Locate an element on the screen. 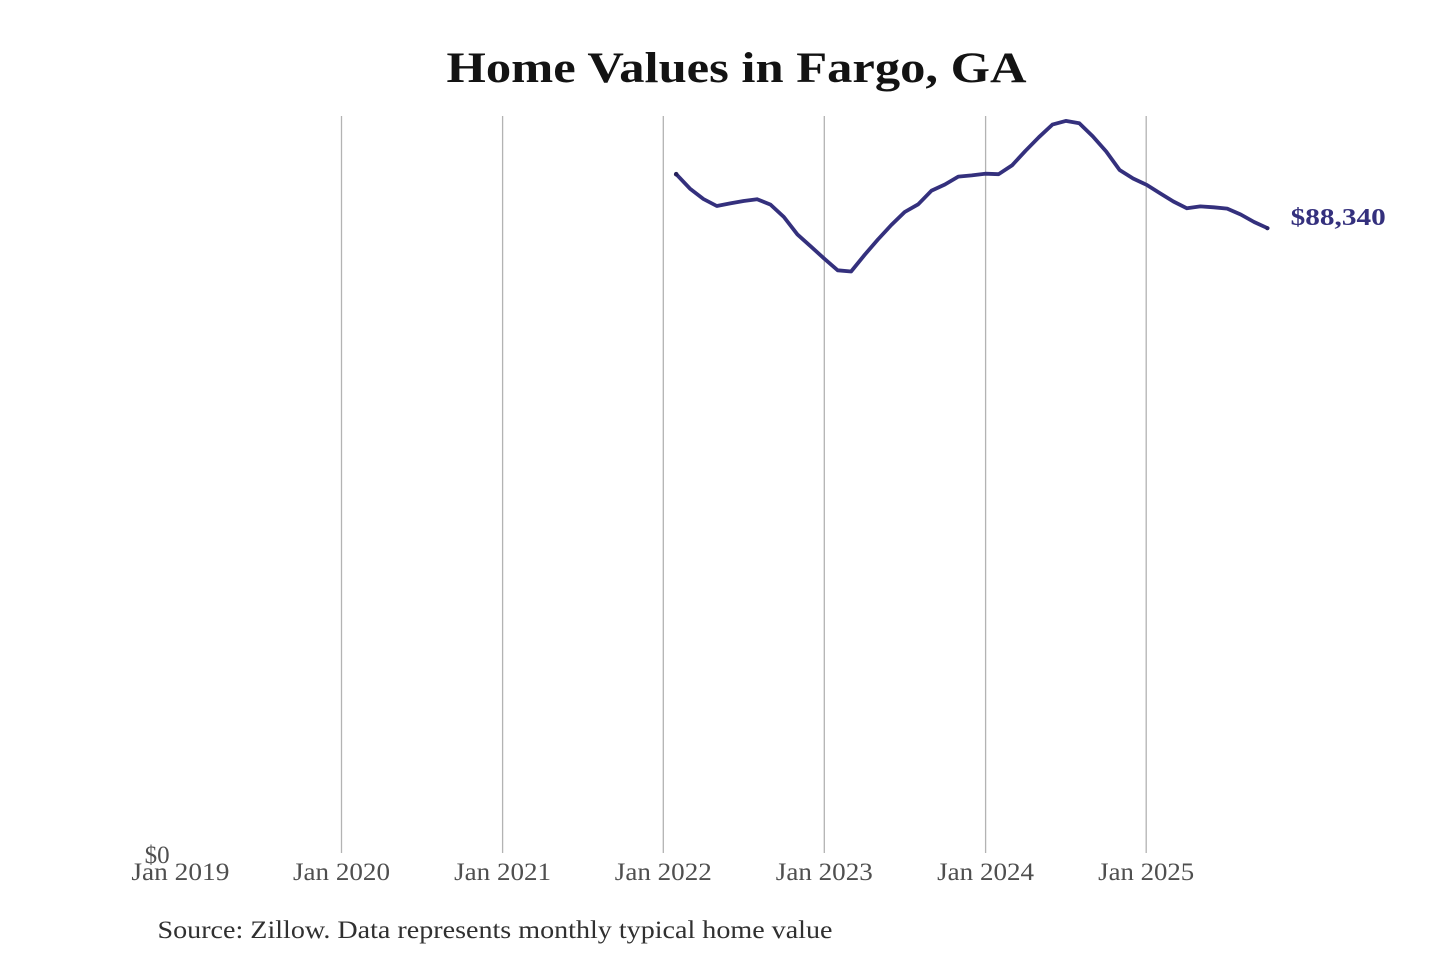 The width and height of the screenshot is (1440, 960). svg-text: Jan 2022 is located at coordinates (663, 872).